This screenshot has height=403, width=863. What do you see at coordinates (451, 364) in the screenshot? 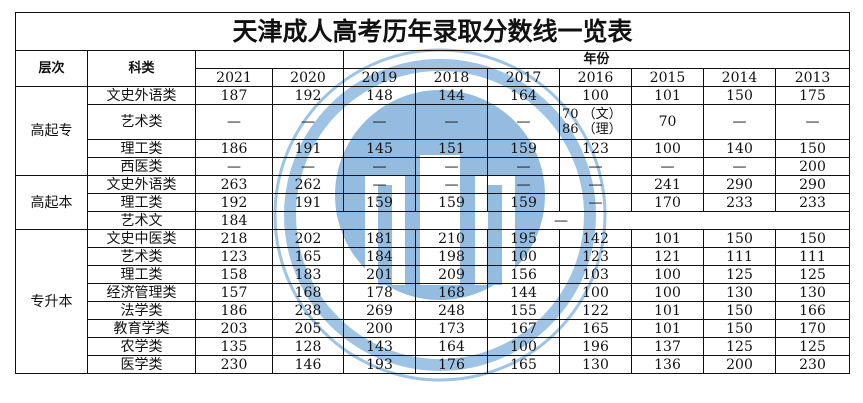
I see `score-cell: 176` at bounding box center [451, 364].